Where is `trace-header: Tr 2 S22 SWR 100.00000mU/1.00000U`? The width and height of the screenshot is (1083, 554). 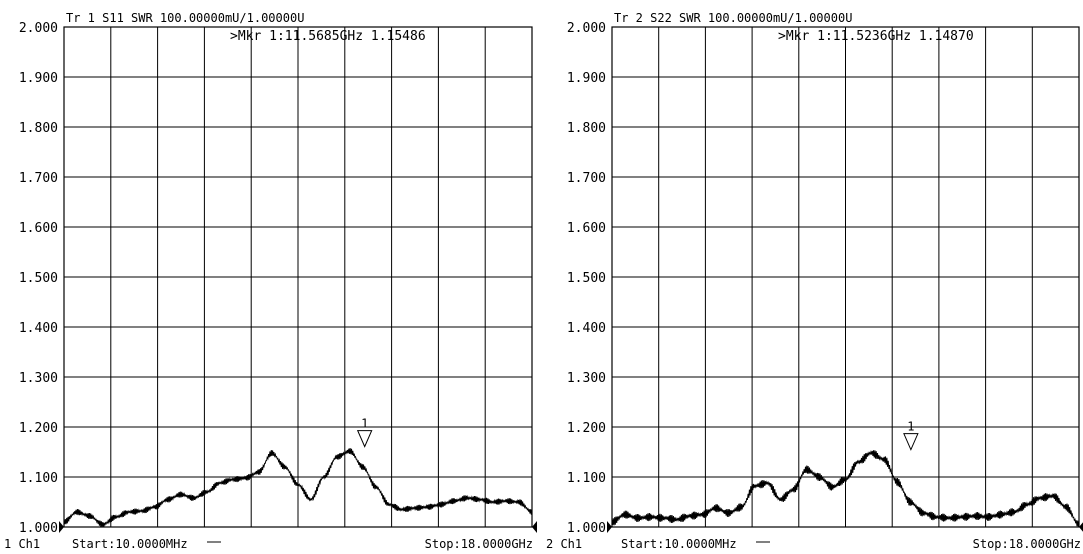 trace-header: Tr 2 S22 SWR 100.00000mU/1.00000U is located at coordinates (733, 18).